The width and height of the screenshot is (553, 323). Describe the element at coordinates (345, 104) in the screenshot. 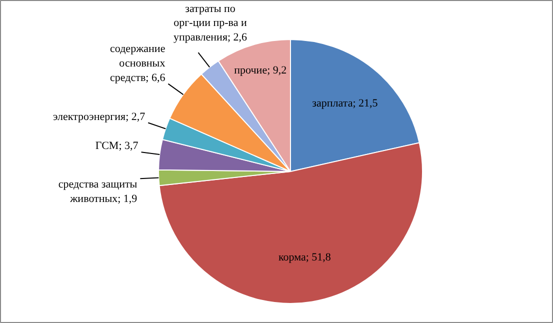

I see `slice-label: зарплата; 21,5` at that location.